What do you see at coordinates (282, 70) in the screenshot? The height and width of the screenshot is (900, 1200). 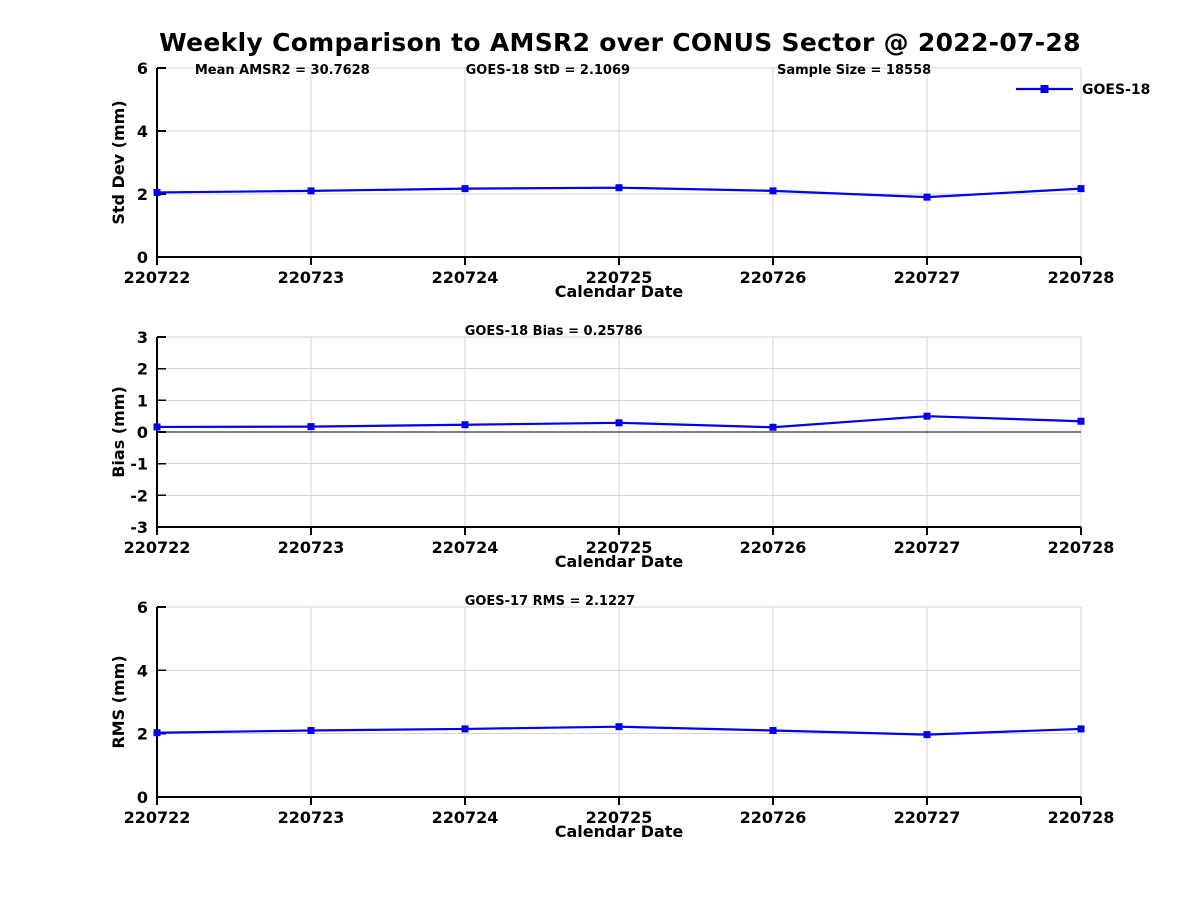 I see `annotation: Mean AMSR2 = 30.7628` at bounding box center [282, 70].